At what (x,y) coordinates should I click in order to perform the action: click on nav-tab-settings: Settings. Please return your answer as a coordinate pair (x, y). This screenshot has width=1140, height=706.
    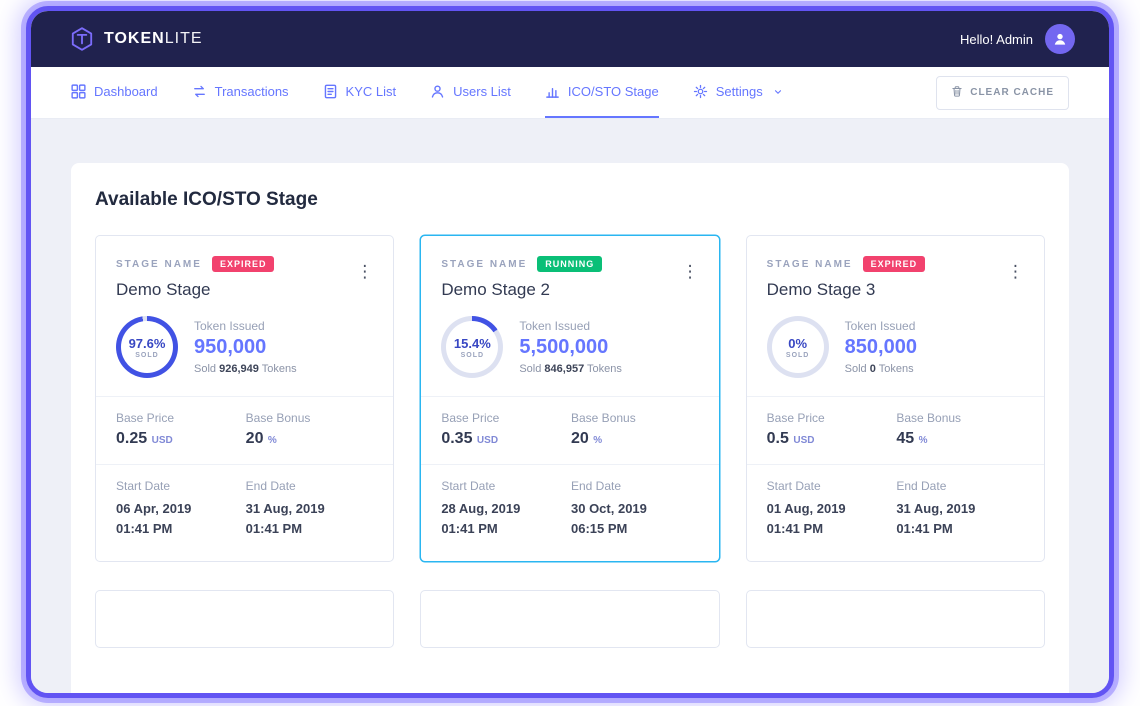
    Looking at the image, I should click on (738, 92).